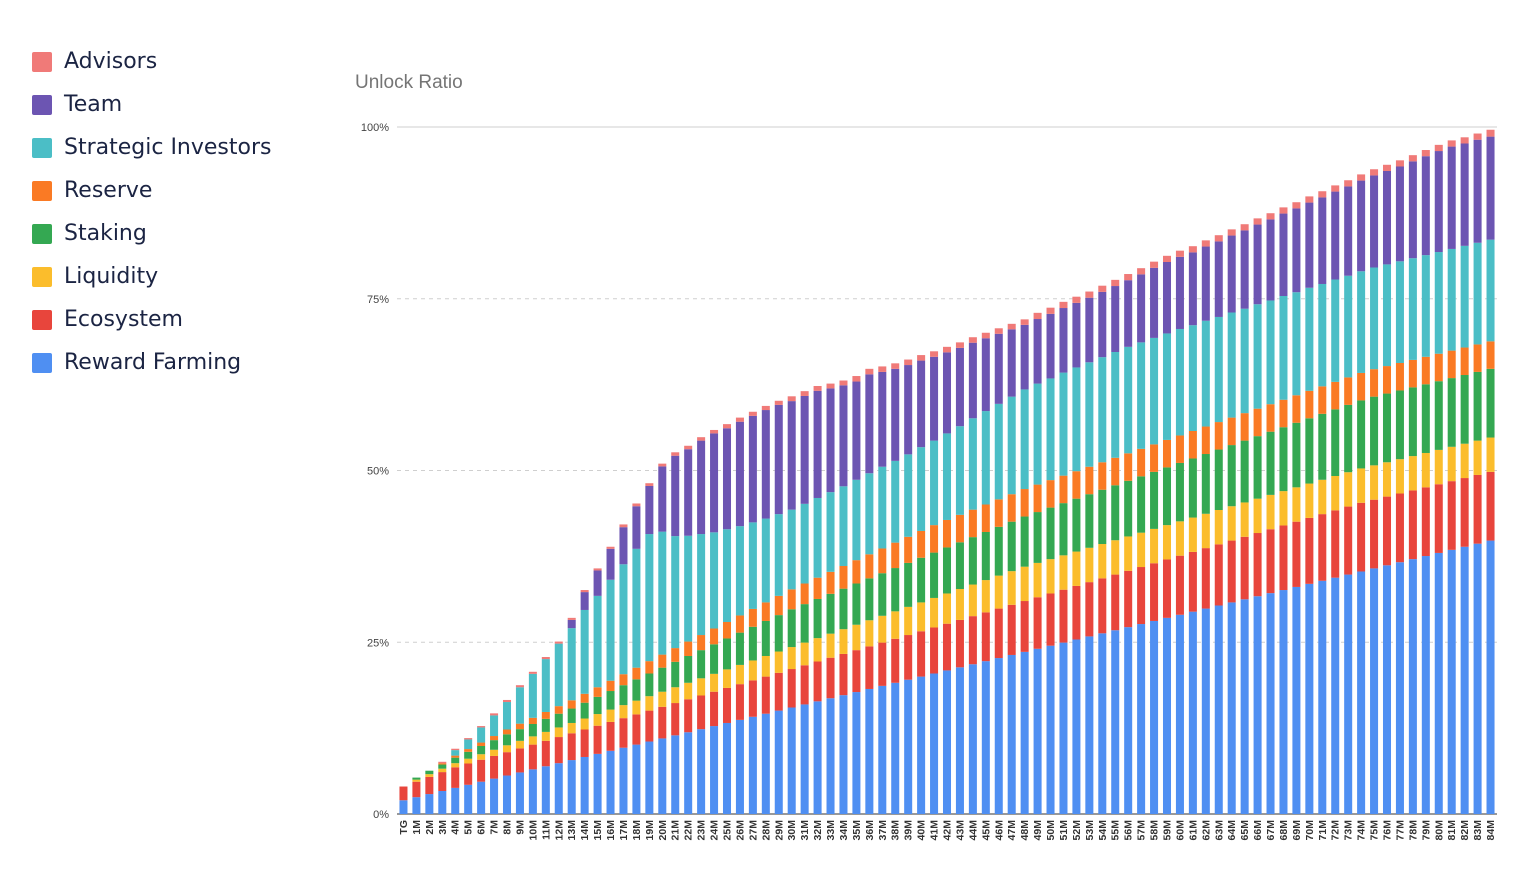  Describe the element at coordinates (403, 807) in the screenshot. I see `bar-segment-reward-farming-TG` at that location.